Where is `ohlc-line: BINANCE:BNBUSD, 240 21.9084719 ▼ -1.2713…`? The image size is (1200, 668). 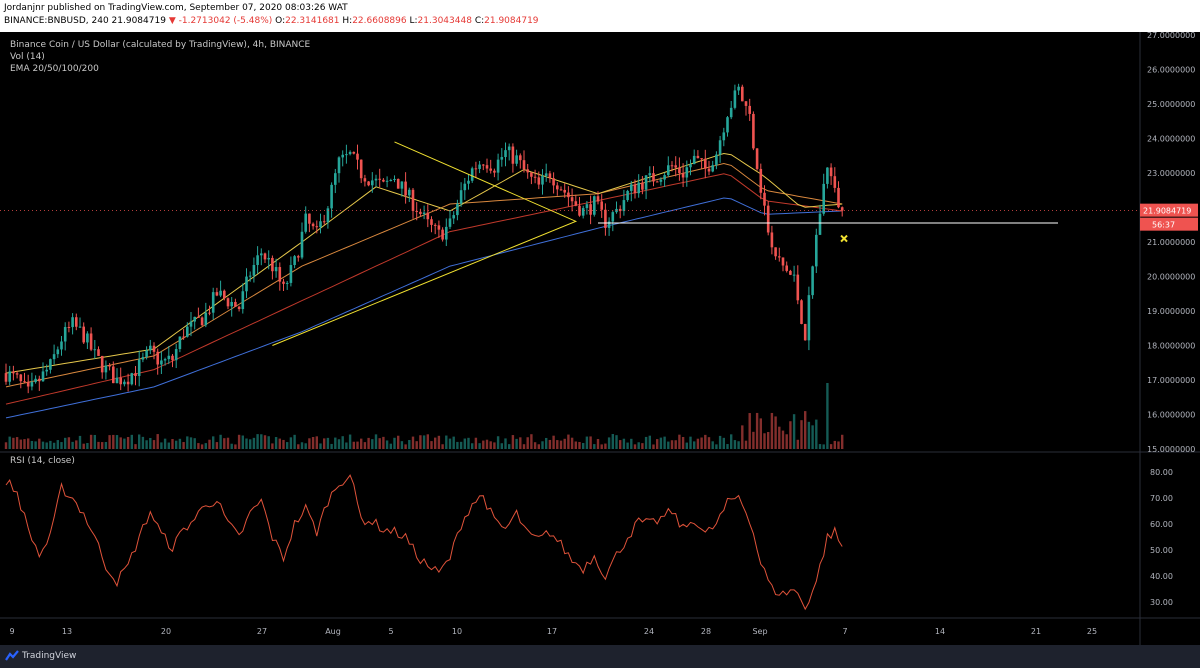 ohlc-line: BINANCE:BNBUSD, 240 21.9084719 ▼ -1.2713… is located at coordinates (271, 21).